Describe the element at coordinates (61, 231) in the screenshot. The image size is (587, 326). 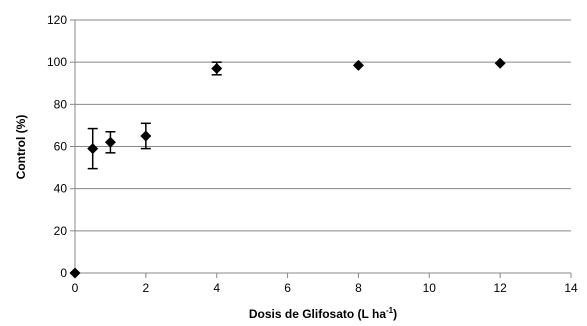
I see `y-tick-label: 20` at that location.